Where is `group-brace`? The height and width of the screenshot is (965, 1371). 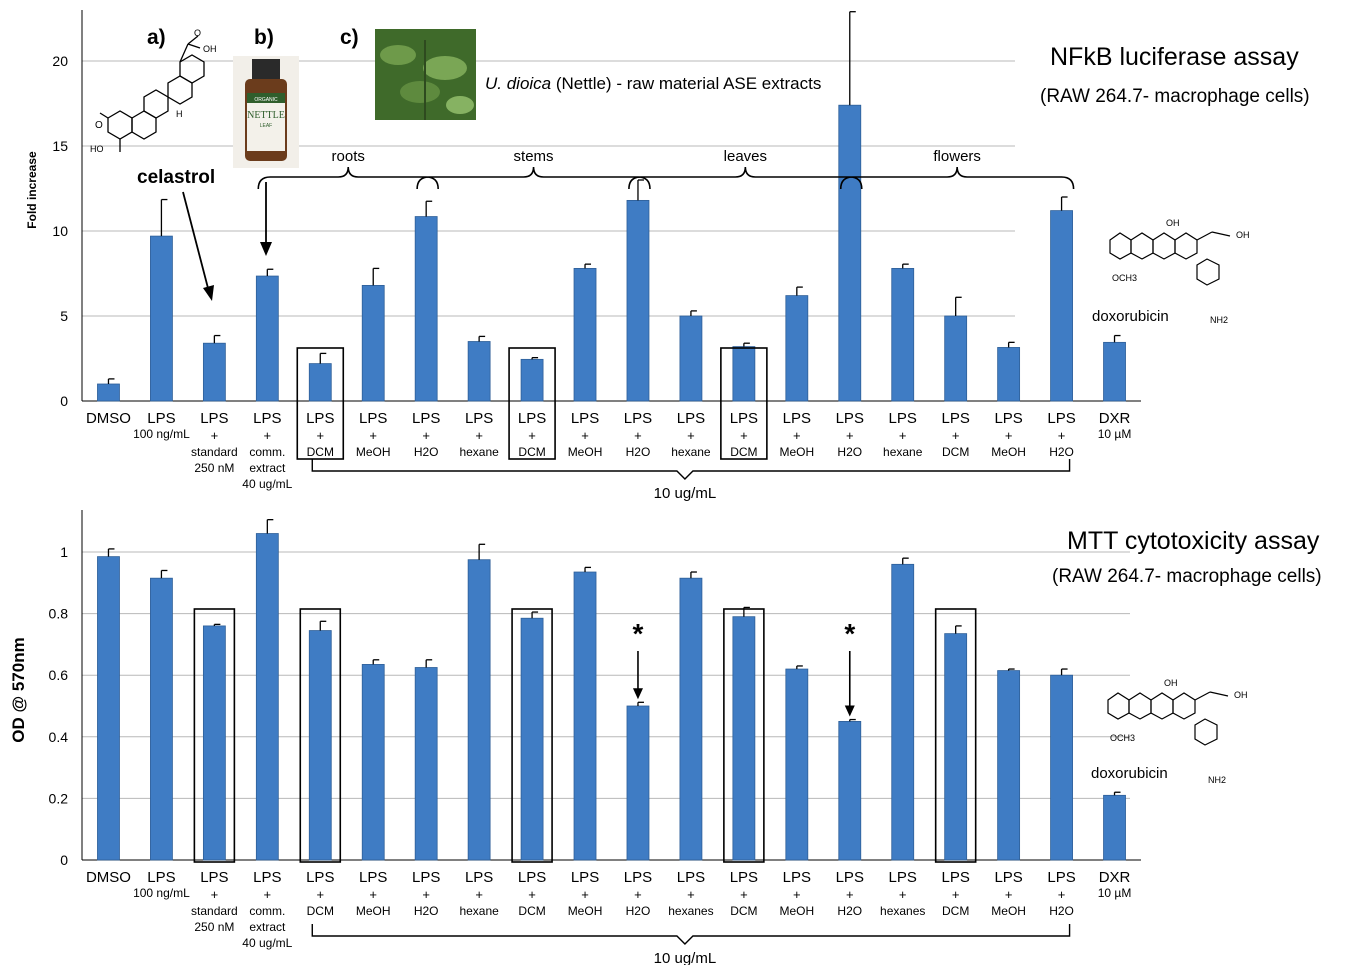 group-brace is located at coordinates (533, 178).